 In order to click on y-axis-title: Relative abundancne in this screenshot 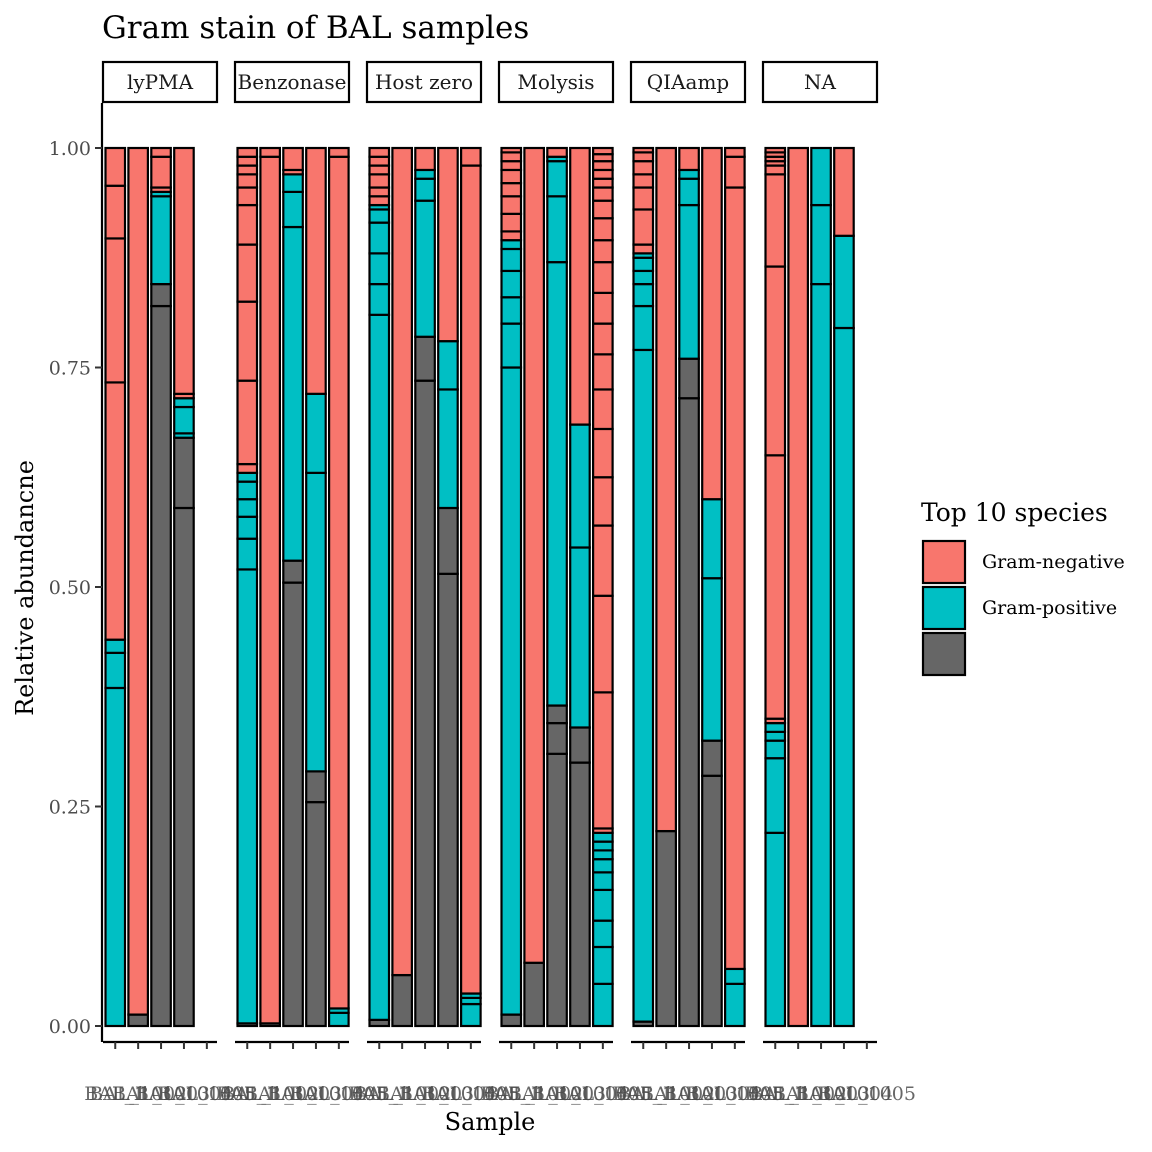, I will do `click(25, 588)`.